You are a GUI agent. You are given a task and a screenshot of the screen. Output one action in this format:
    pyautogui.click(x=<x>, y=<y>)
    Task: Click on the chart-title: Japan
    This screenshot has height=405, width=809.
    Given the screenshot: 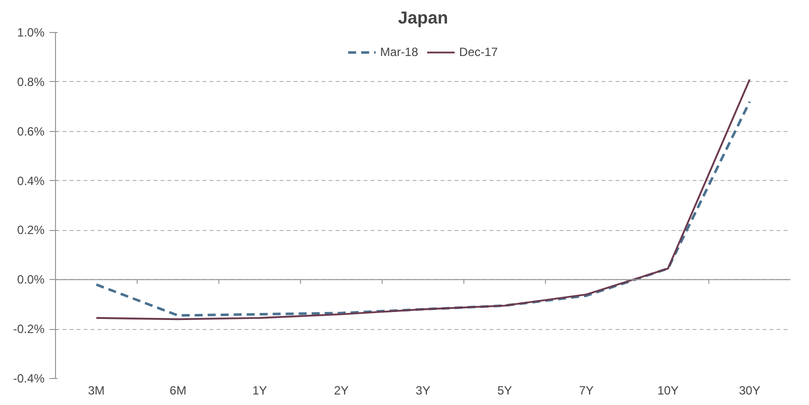 What is the action you would take?
    pyautogui.click(x=423, y=18)
    